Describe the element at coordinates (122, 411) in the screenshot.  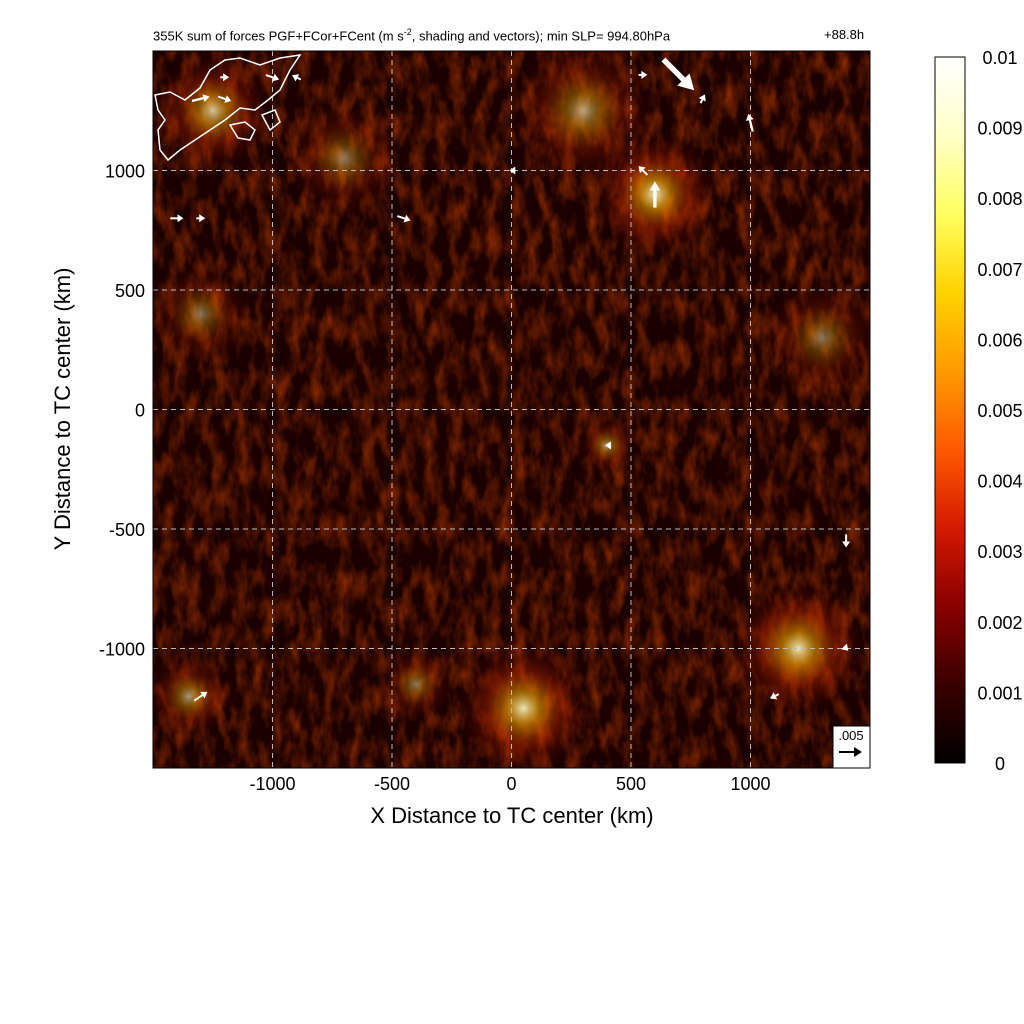
I see `y-tick-labels: 1000 500 0 -500 -1000` at that location.